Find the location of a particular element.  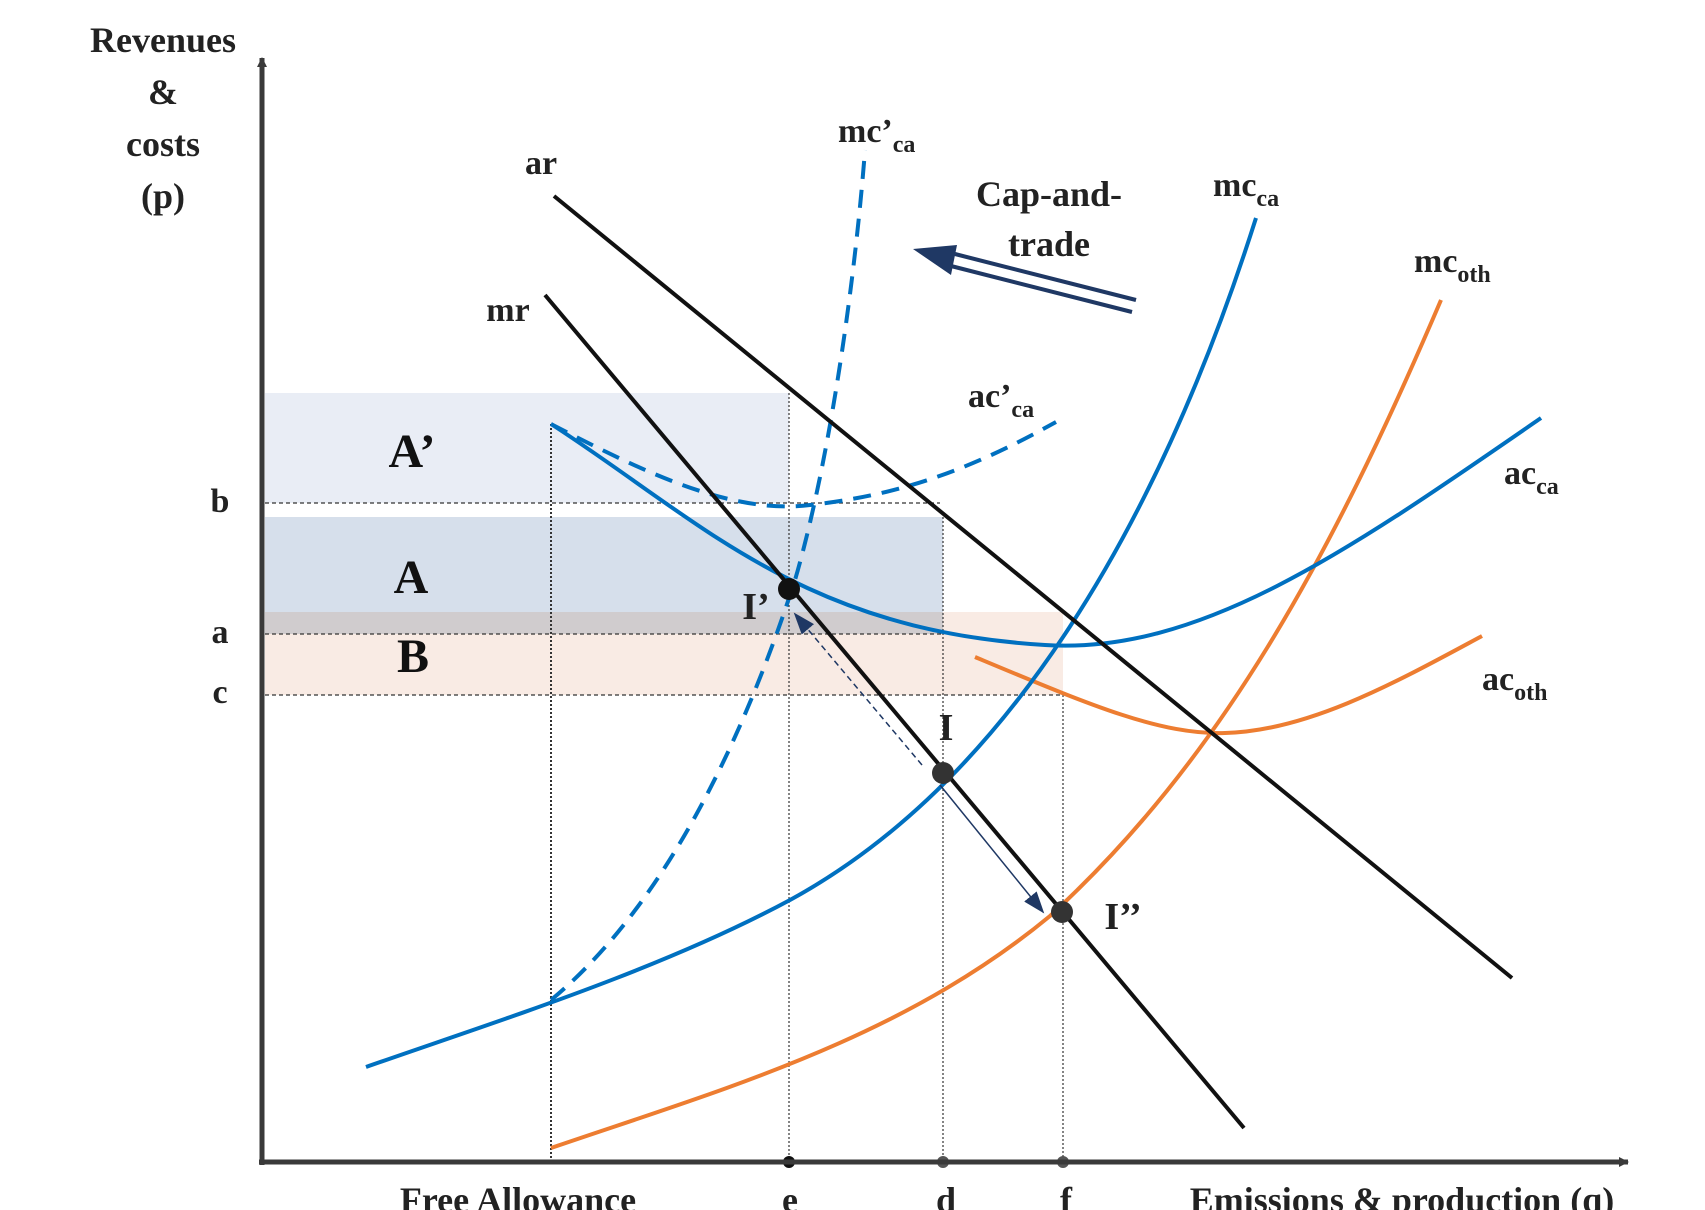

x-tick-e: e is located at coordinates (790, 1195).